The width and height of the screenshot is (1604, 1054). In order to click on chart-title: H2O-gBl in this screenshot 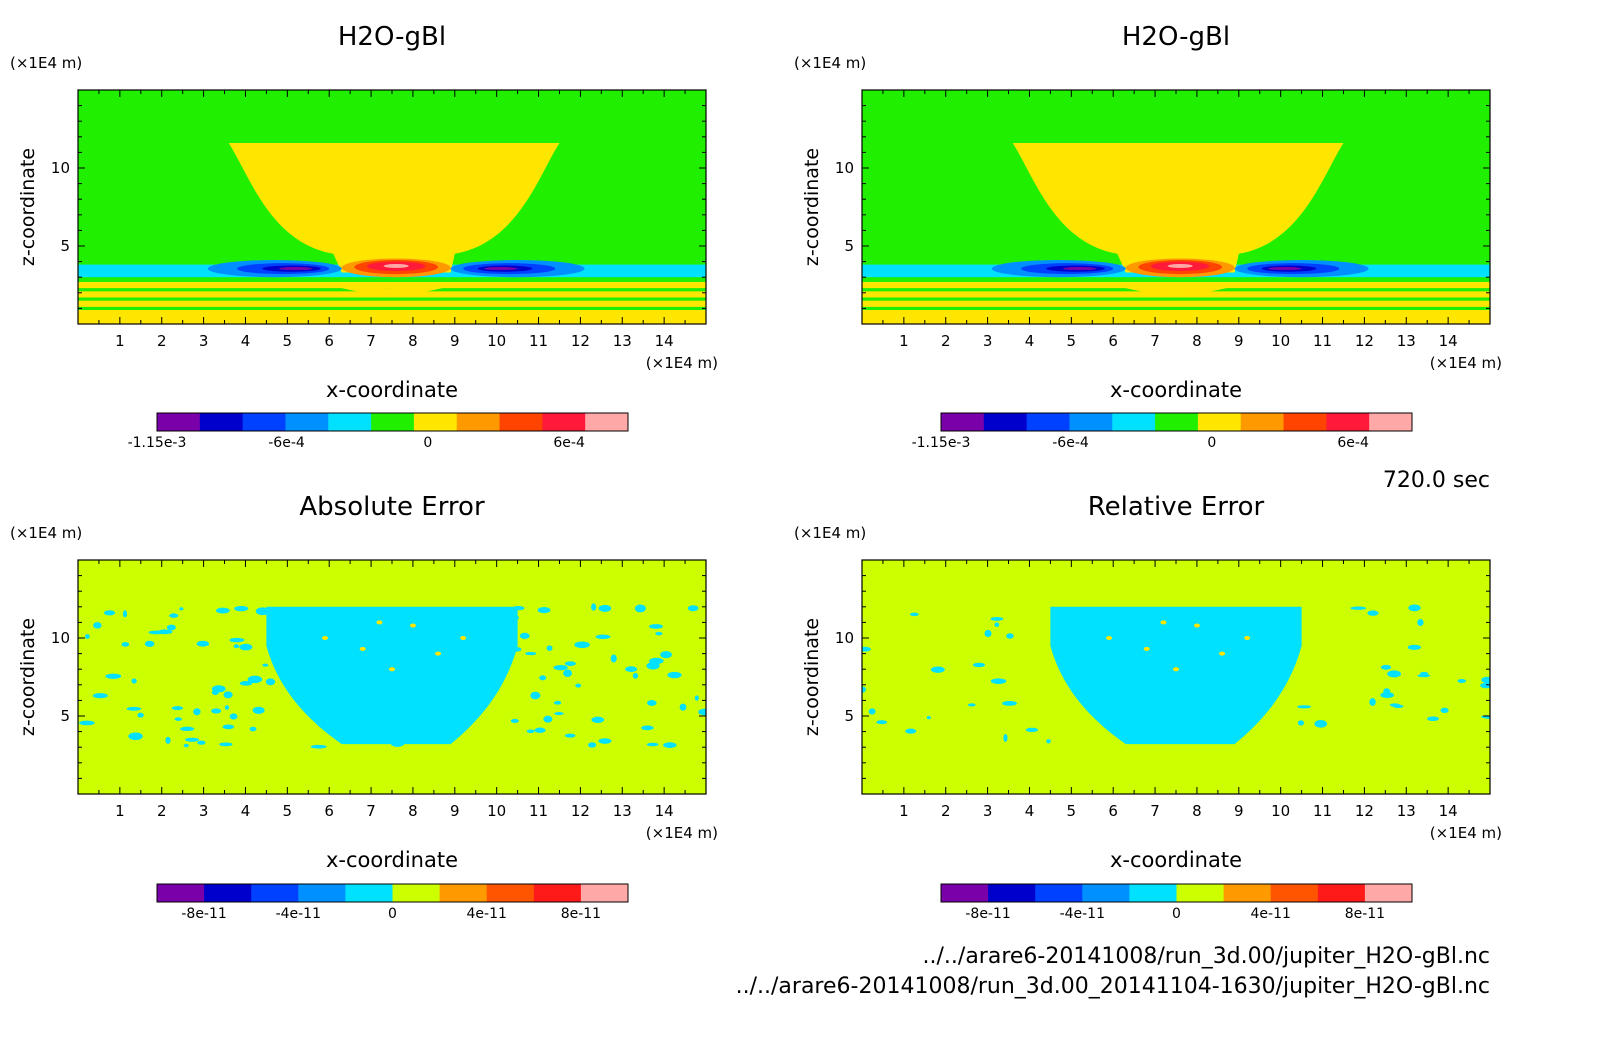, I will do `click(392, 37)`.